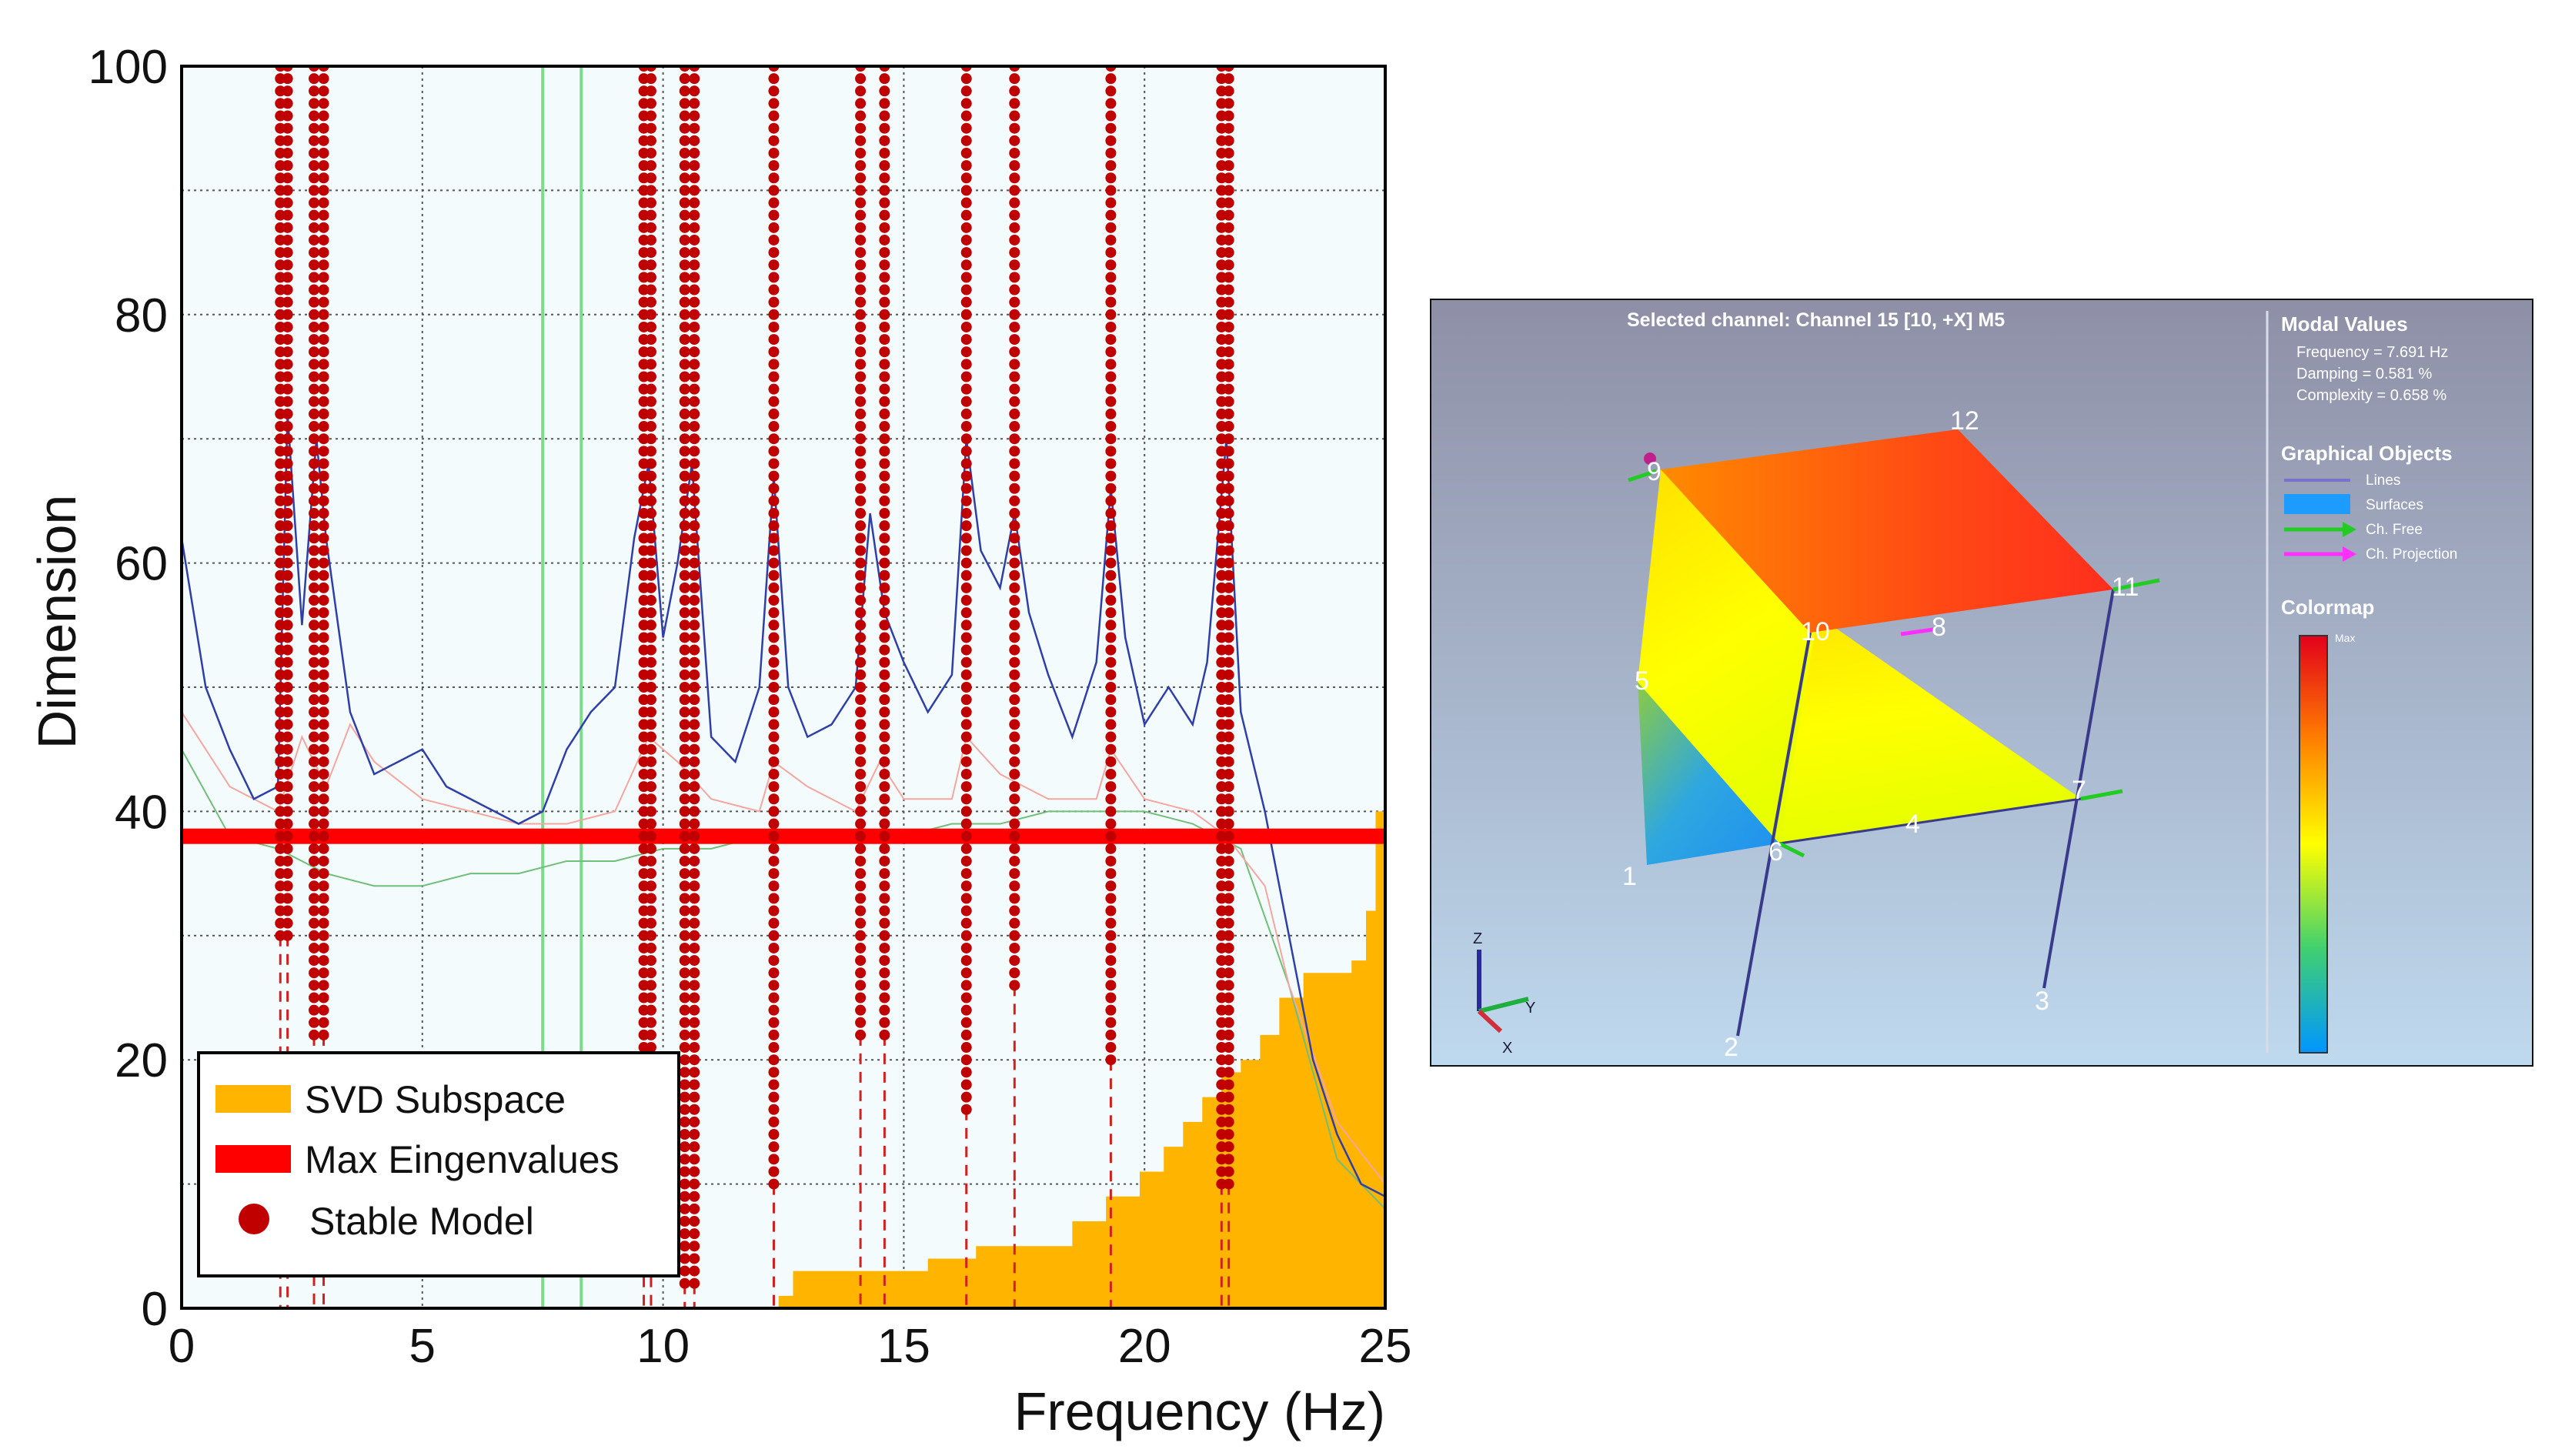 The image size is (2555, 1456). I want to click on colormap-max-label: Max, so click(2345, 638).